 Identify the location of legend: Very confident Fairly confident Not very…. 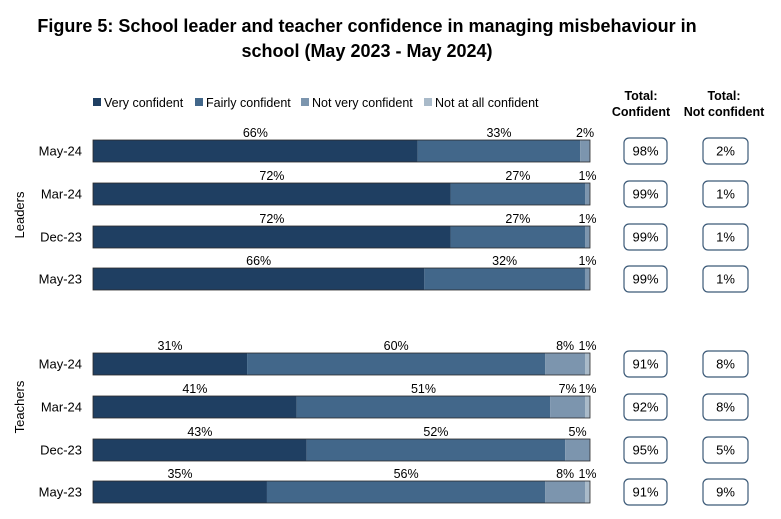
(316, 103).